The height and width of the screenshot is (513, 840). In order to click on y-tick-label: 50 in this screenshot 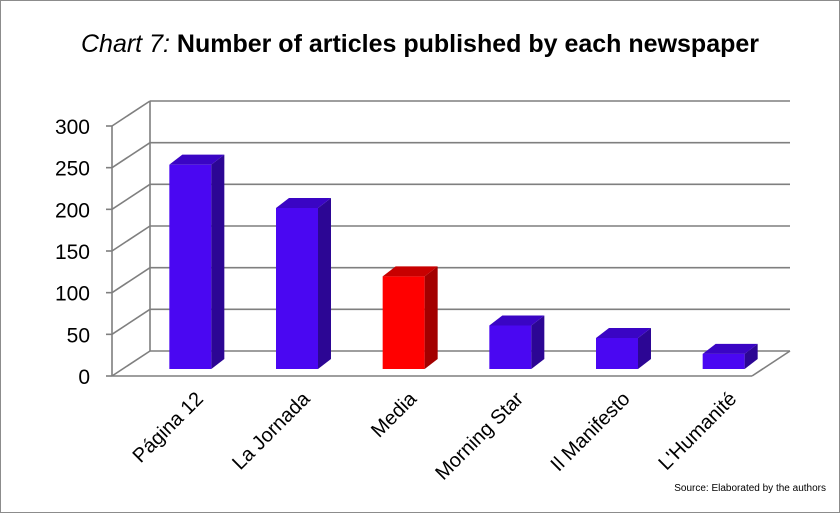, I will do `click(78, 335)`.